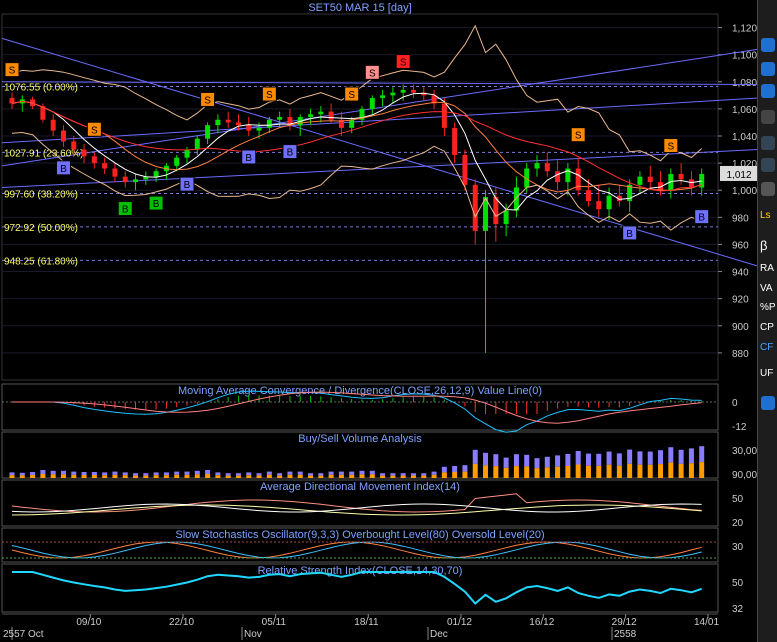  Describe the element at coordinates (768, 91) in the screenshot. I see `zoom-out-icon` at that location.